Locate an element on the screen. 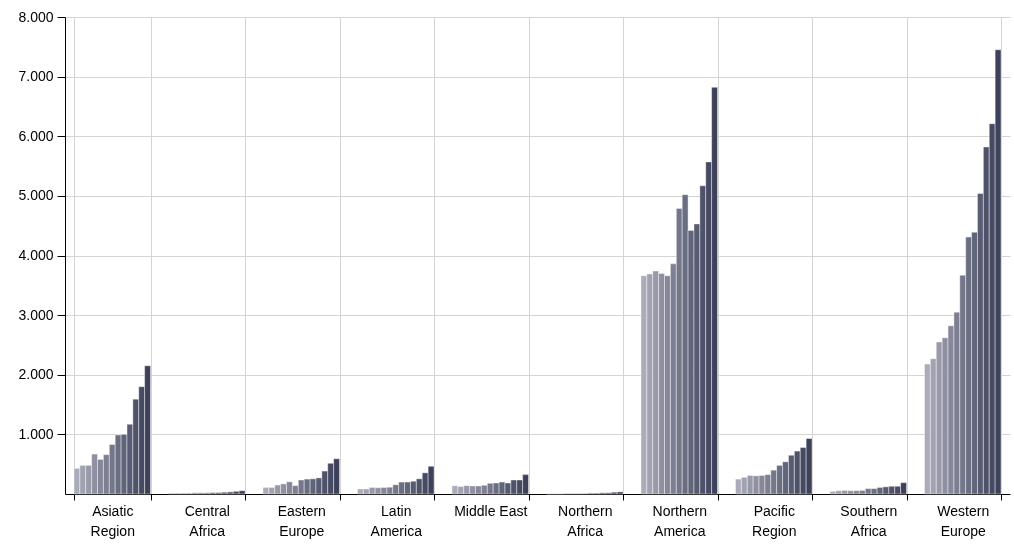 The width and height of the screenshot is (1014, 544). y-tick-label: 1.000 is located at coordinates (36, 433).